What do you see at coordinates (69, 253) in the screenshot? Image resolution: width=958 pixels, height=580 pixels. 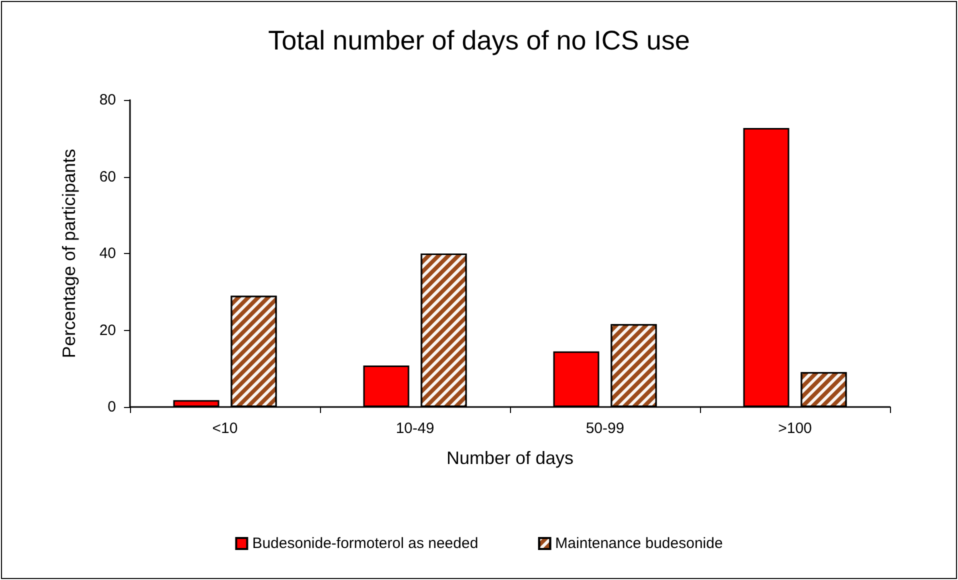 I see `y-axis-title: Percentage of participants` at bounding box center [69, 253].